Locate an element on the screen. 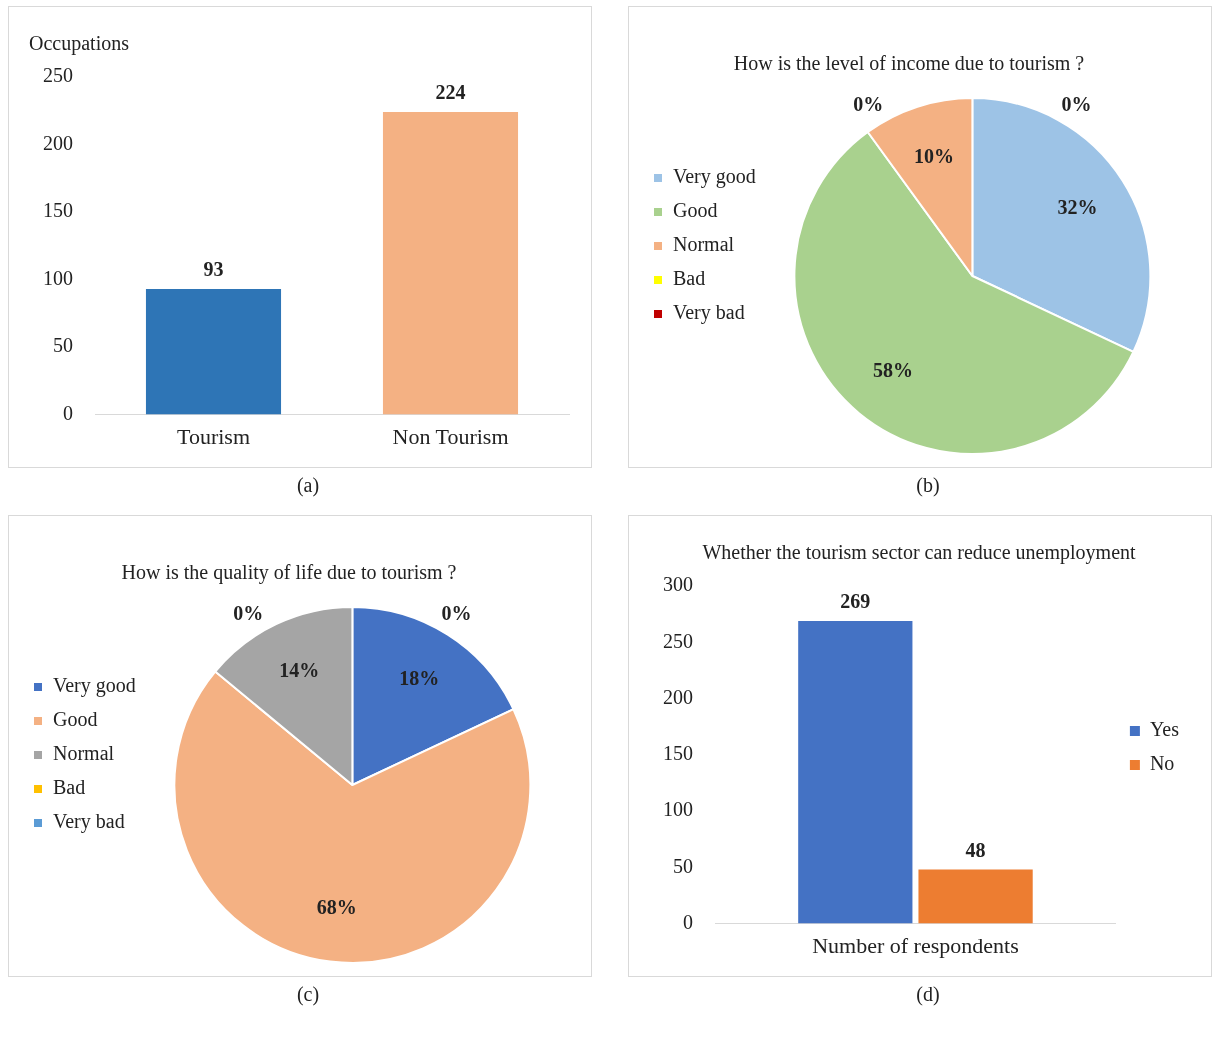 The image size is (1231, 1042). chart-title: Whether the tourism sector can reduce unemployment is located at coordinates (919, 553).